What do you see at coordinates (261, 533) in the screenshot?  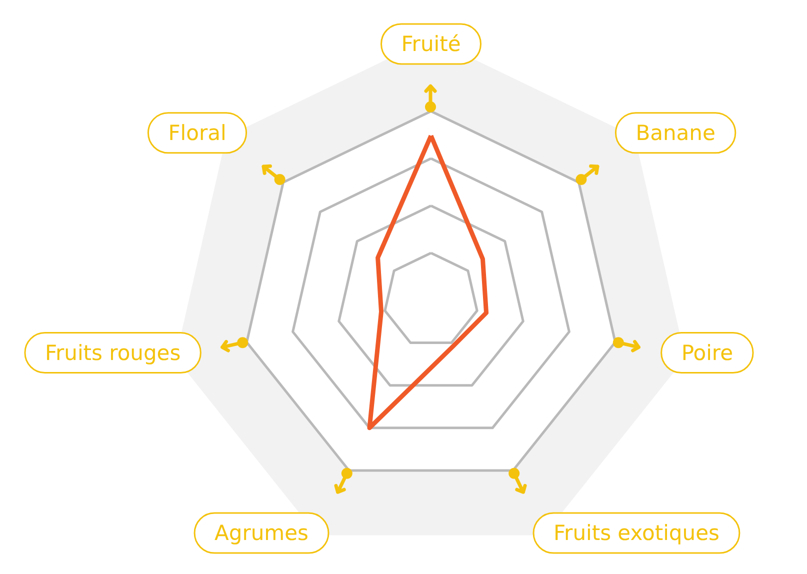 I see `spoke-label: Agrumes` at bounding box center [261, 533].